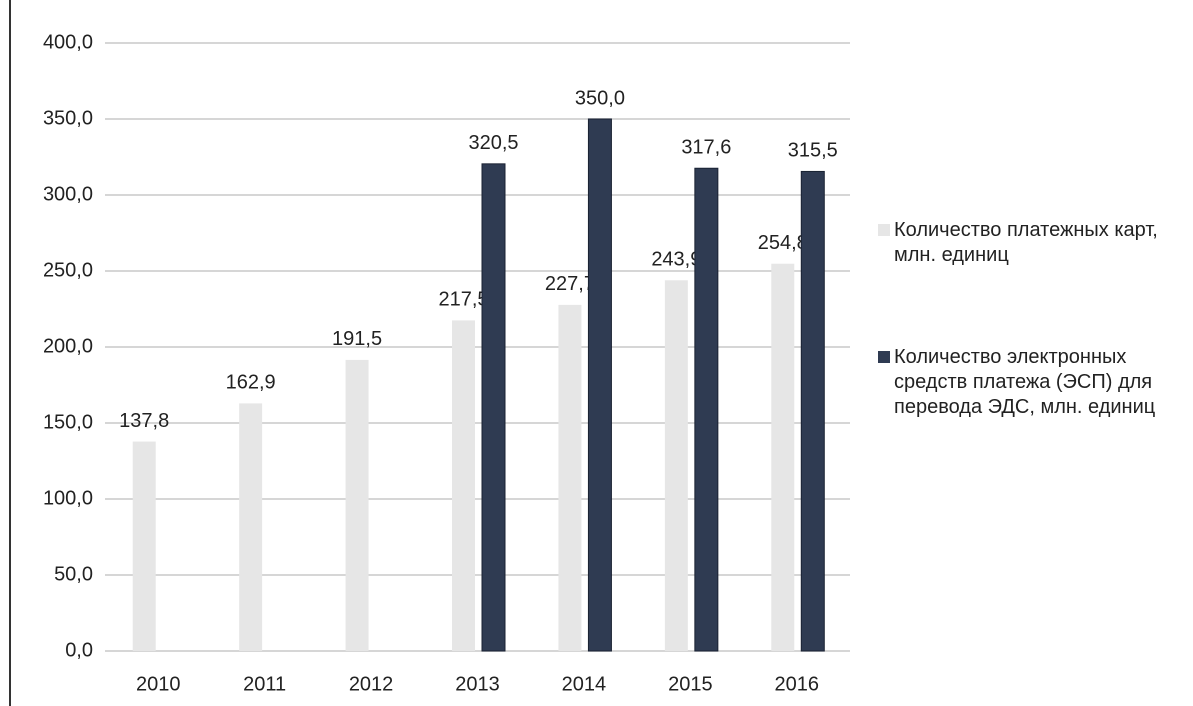  What do you see at coordinates (570, 284) in the screenshot?
I see `value-label: 227,7` at bounding box center [570, 284].